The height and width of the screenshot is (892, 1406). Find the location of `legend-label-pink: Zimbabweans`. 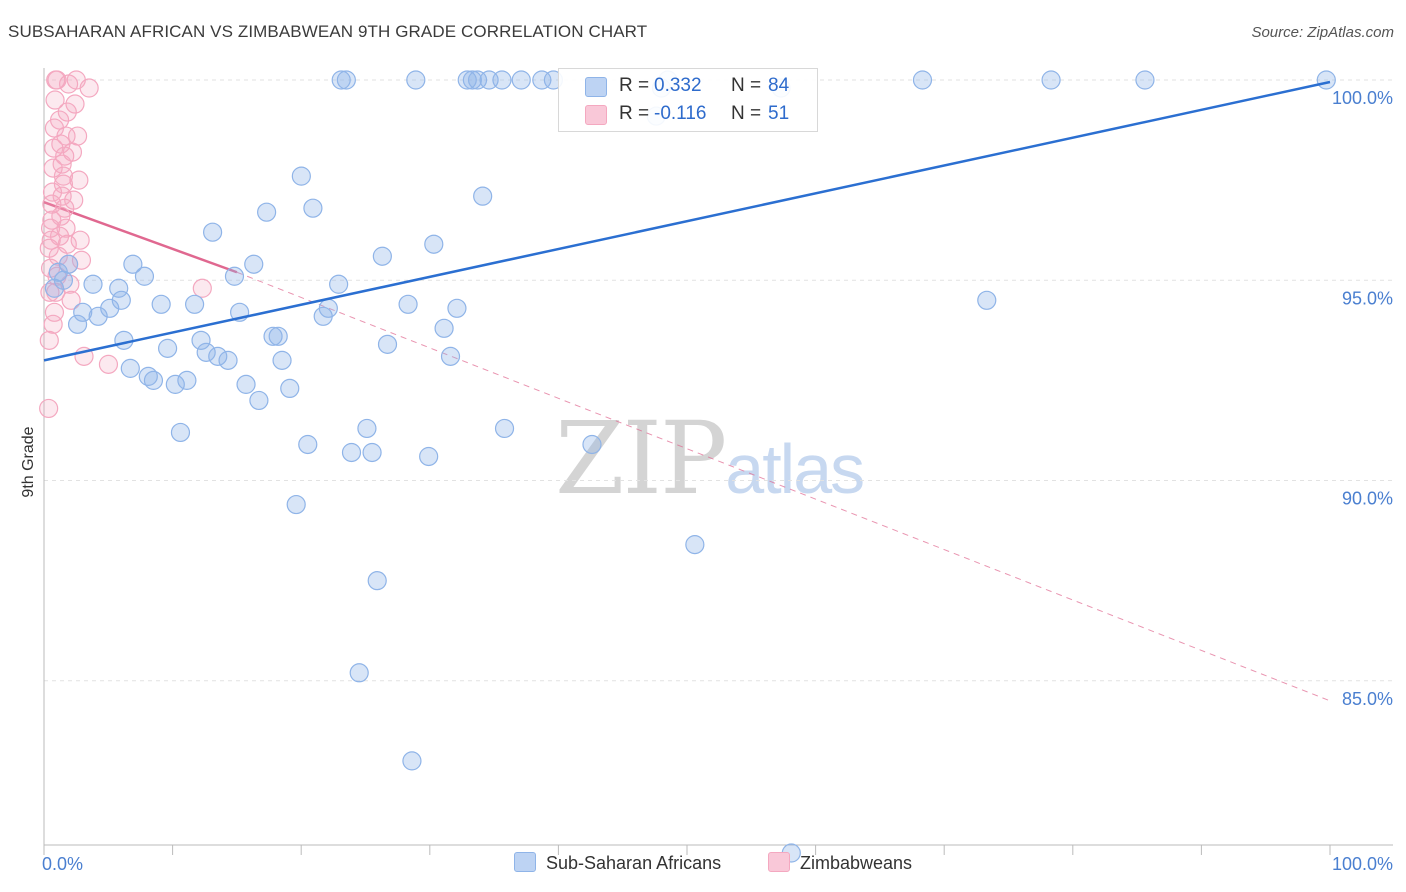

legend-label-pink: Zimbabweans is located at coordinates (856, 863).